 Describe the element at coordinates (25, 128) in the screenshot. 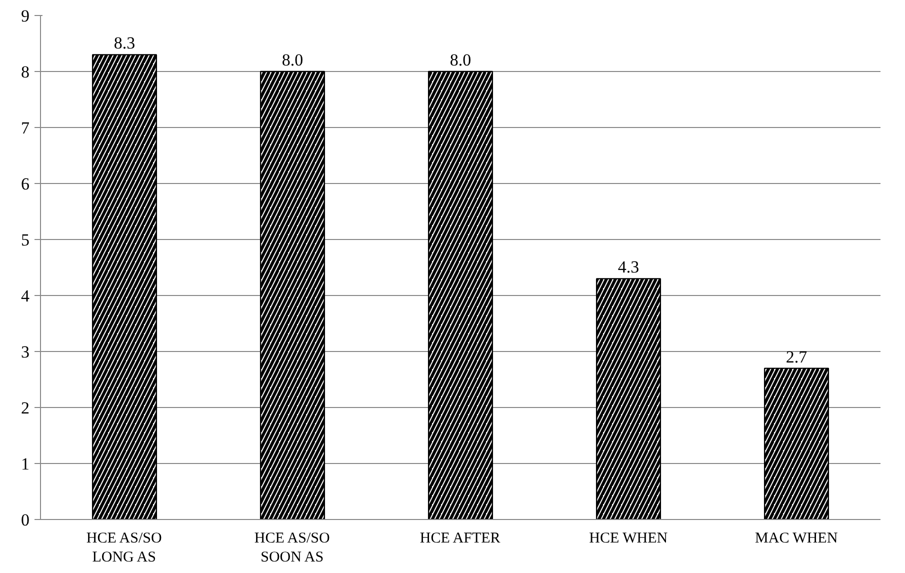

I see `y-tick-label: 7` at that location.